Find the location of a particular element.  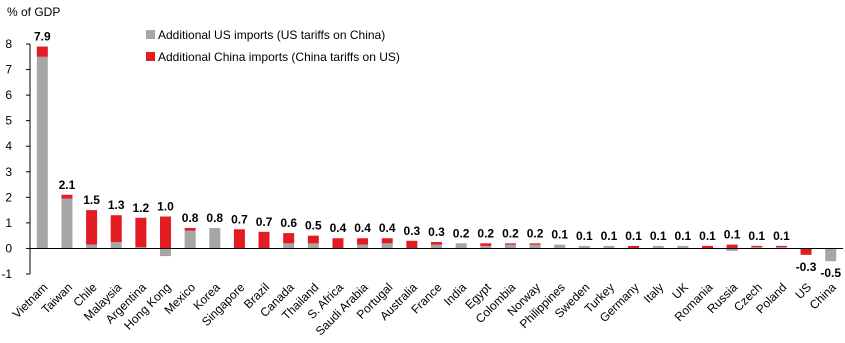

y-tick-label: 3 is located at coordinates (8, 172).